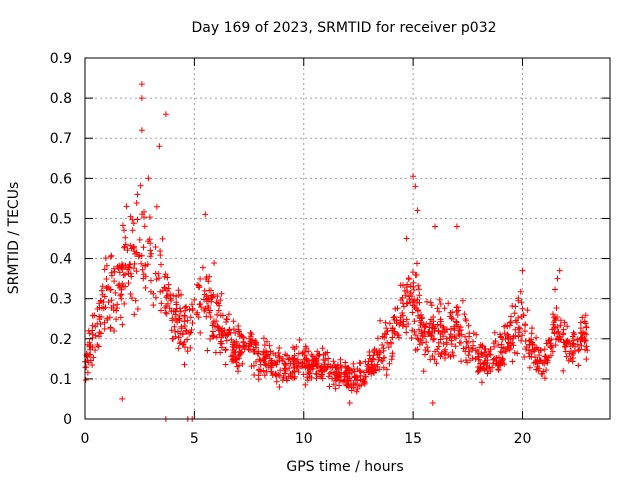  What do you see at coordinates (61, 179) in the screenshot?
I see `y-tick-label: 0.6` at bounding box center [61, 179].